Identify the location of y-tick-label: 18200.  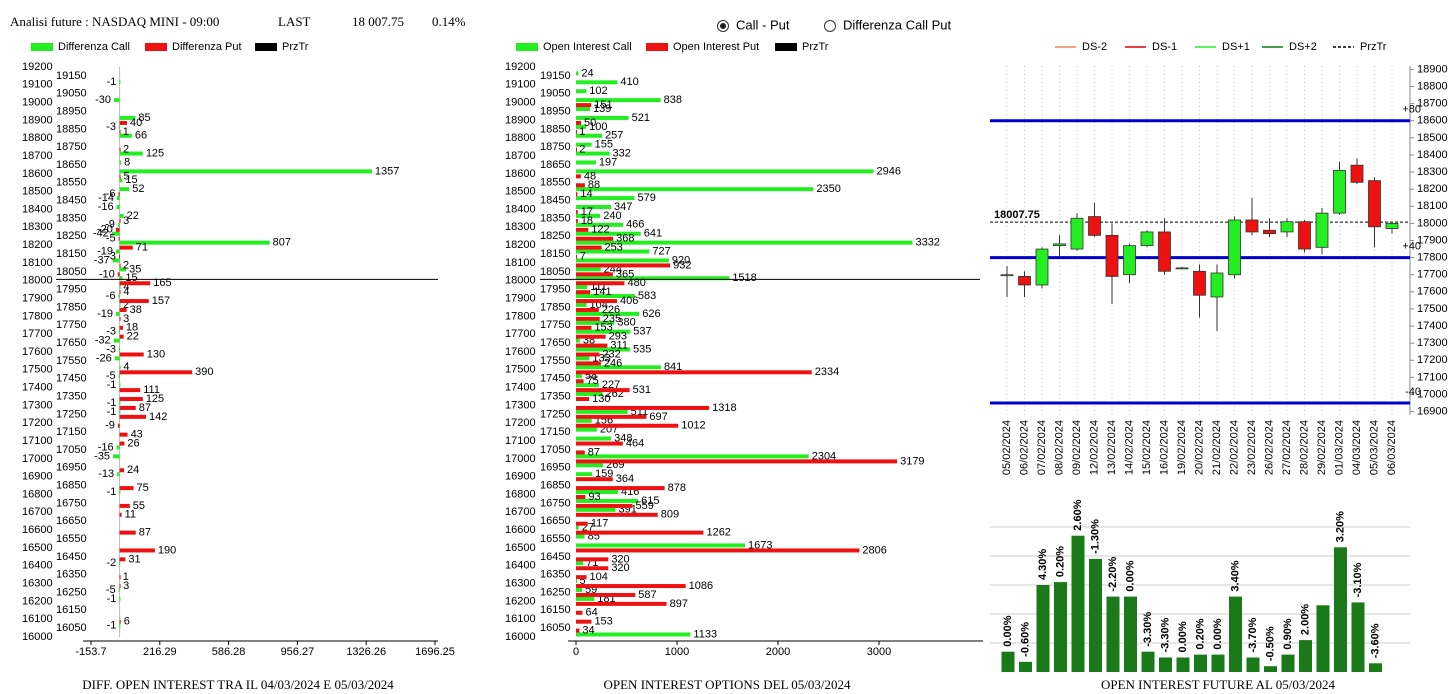
(1432, 189).